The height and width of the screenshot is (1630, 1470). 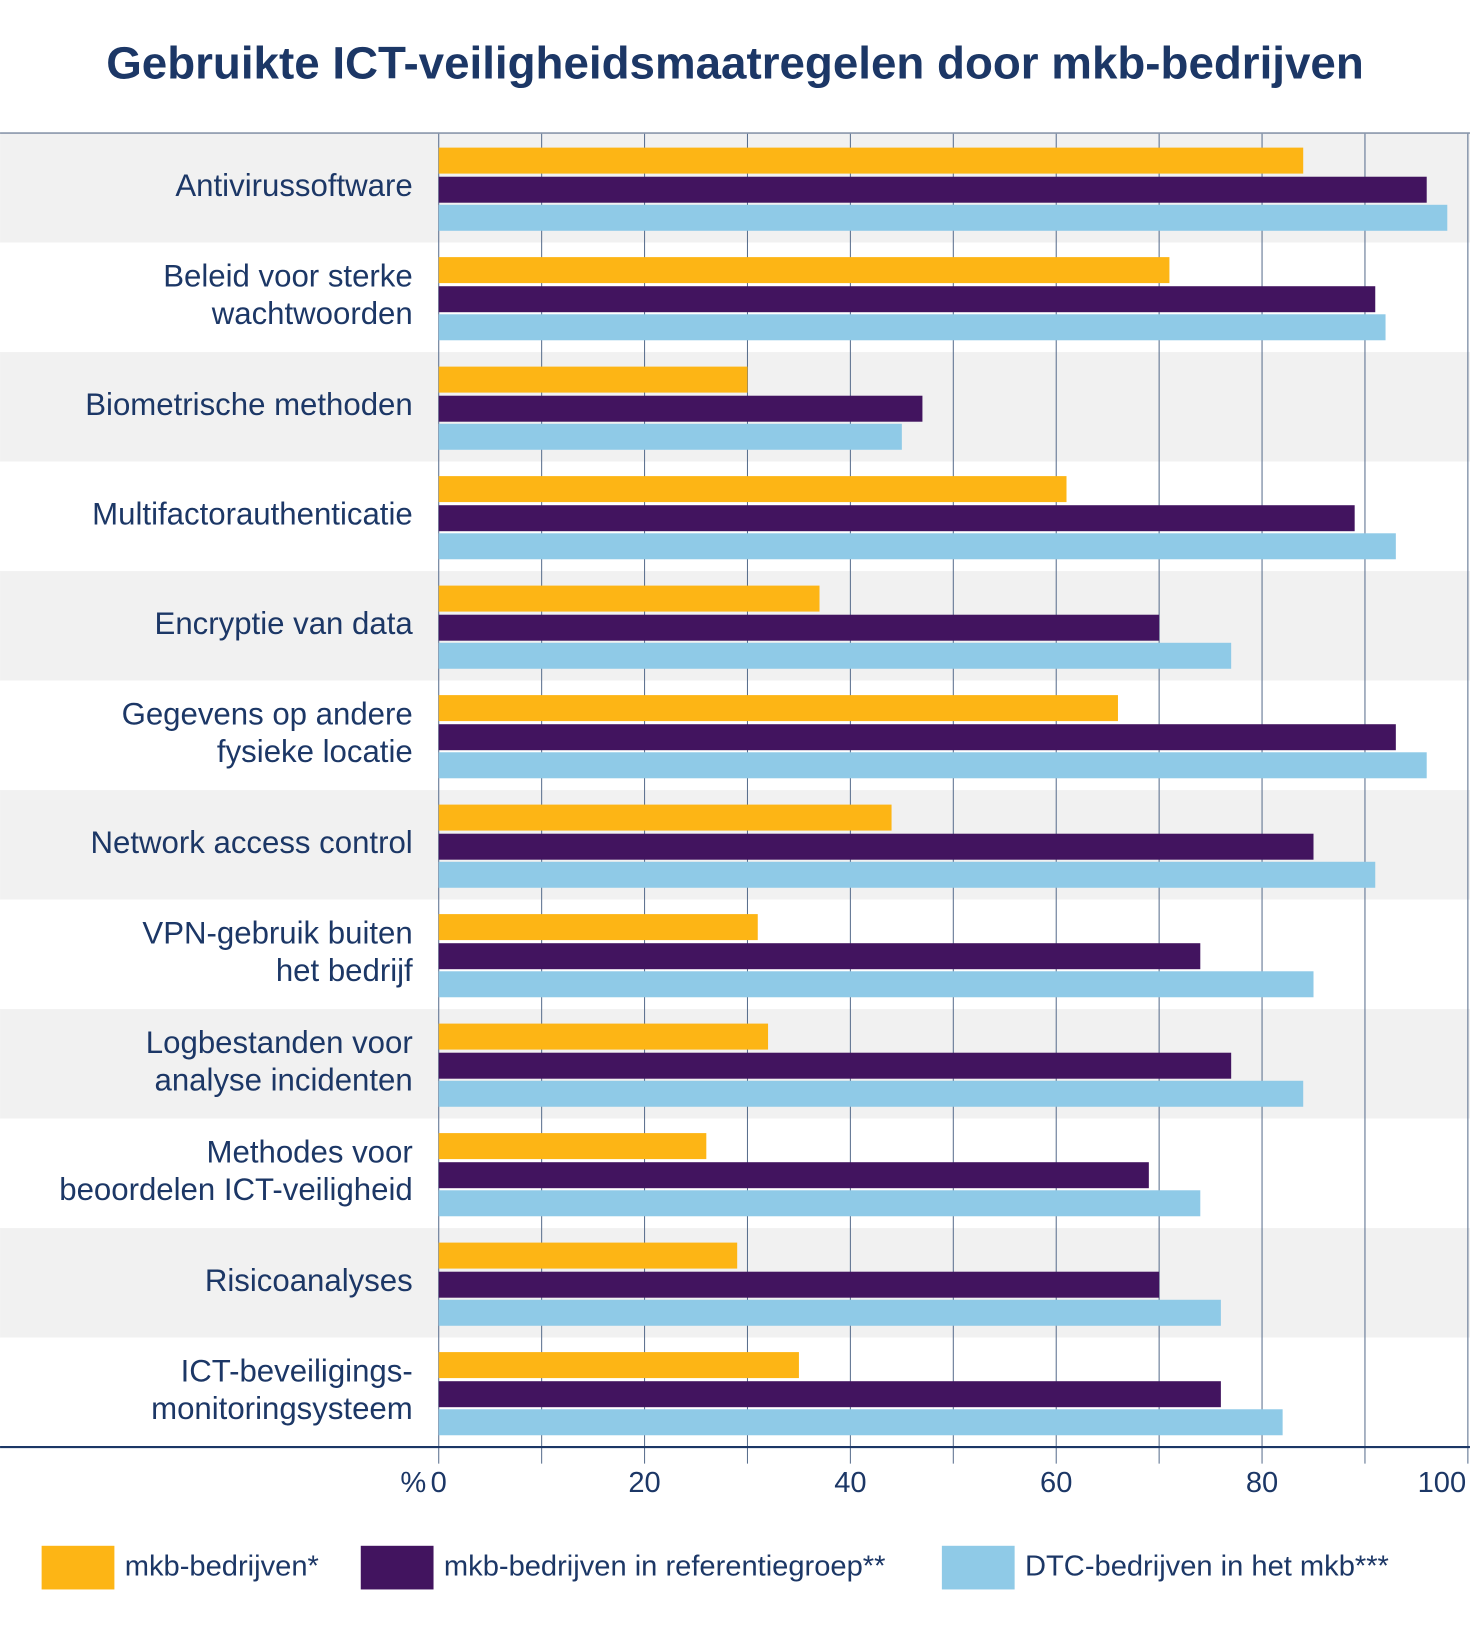 What do you see at coordinates (282, 1390) in the screenshot?
I see `category-label: ICT-beveiligings-monitoringsysteem` at bounding box center [282, 1390].